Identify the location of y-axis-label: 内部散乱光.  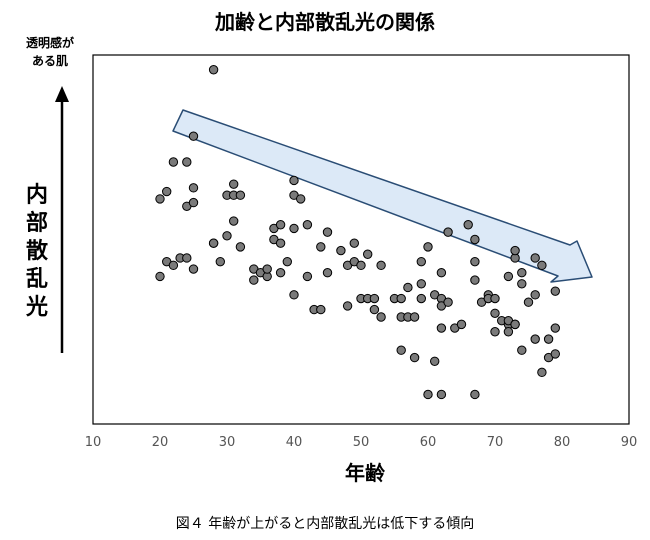
(36, 251).